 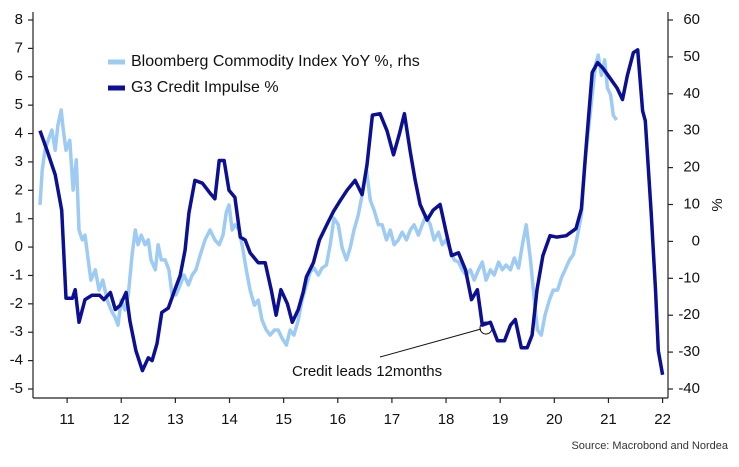 What do you see at coordinates (16, 331) in the screenshot?
I see `y-tick-label: -3` at bounding box center [16, 331].